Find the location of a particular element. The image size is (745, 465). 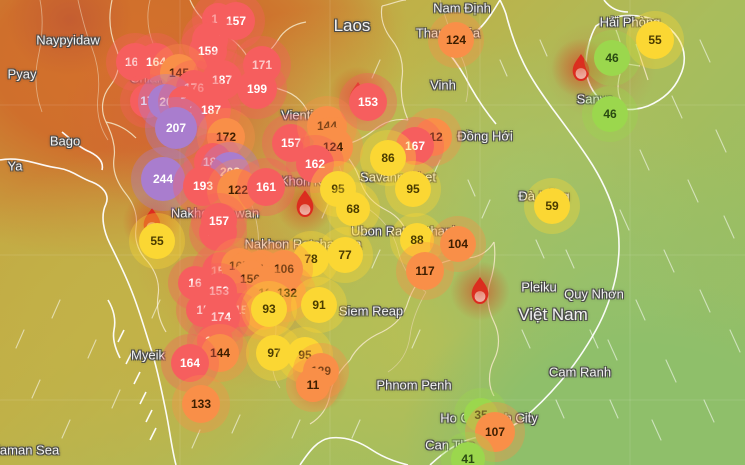

aqi-station-marker: 95 is located at coordinates (413, 189).